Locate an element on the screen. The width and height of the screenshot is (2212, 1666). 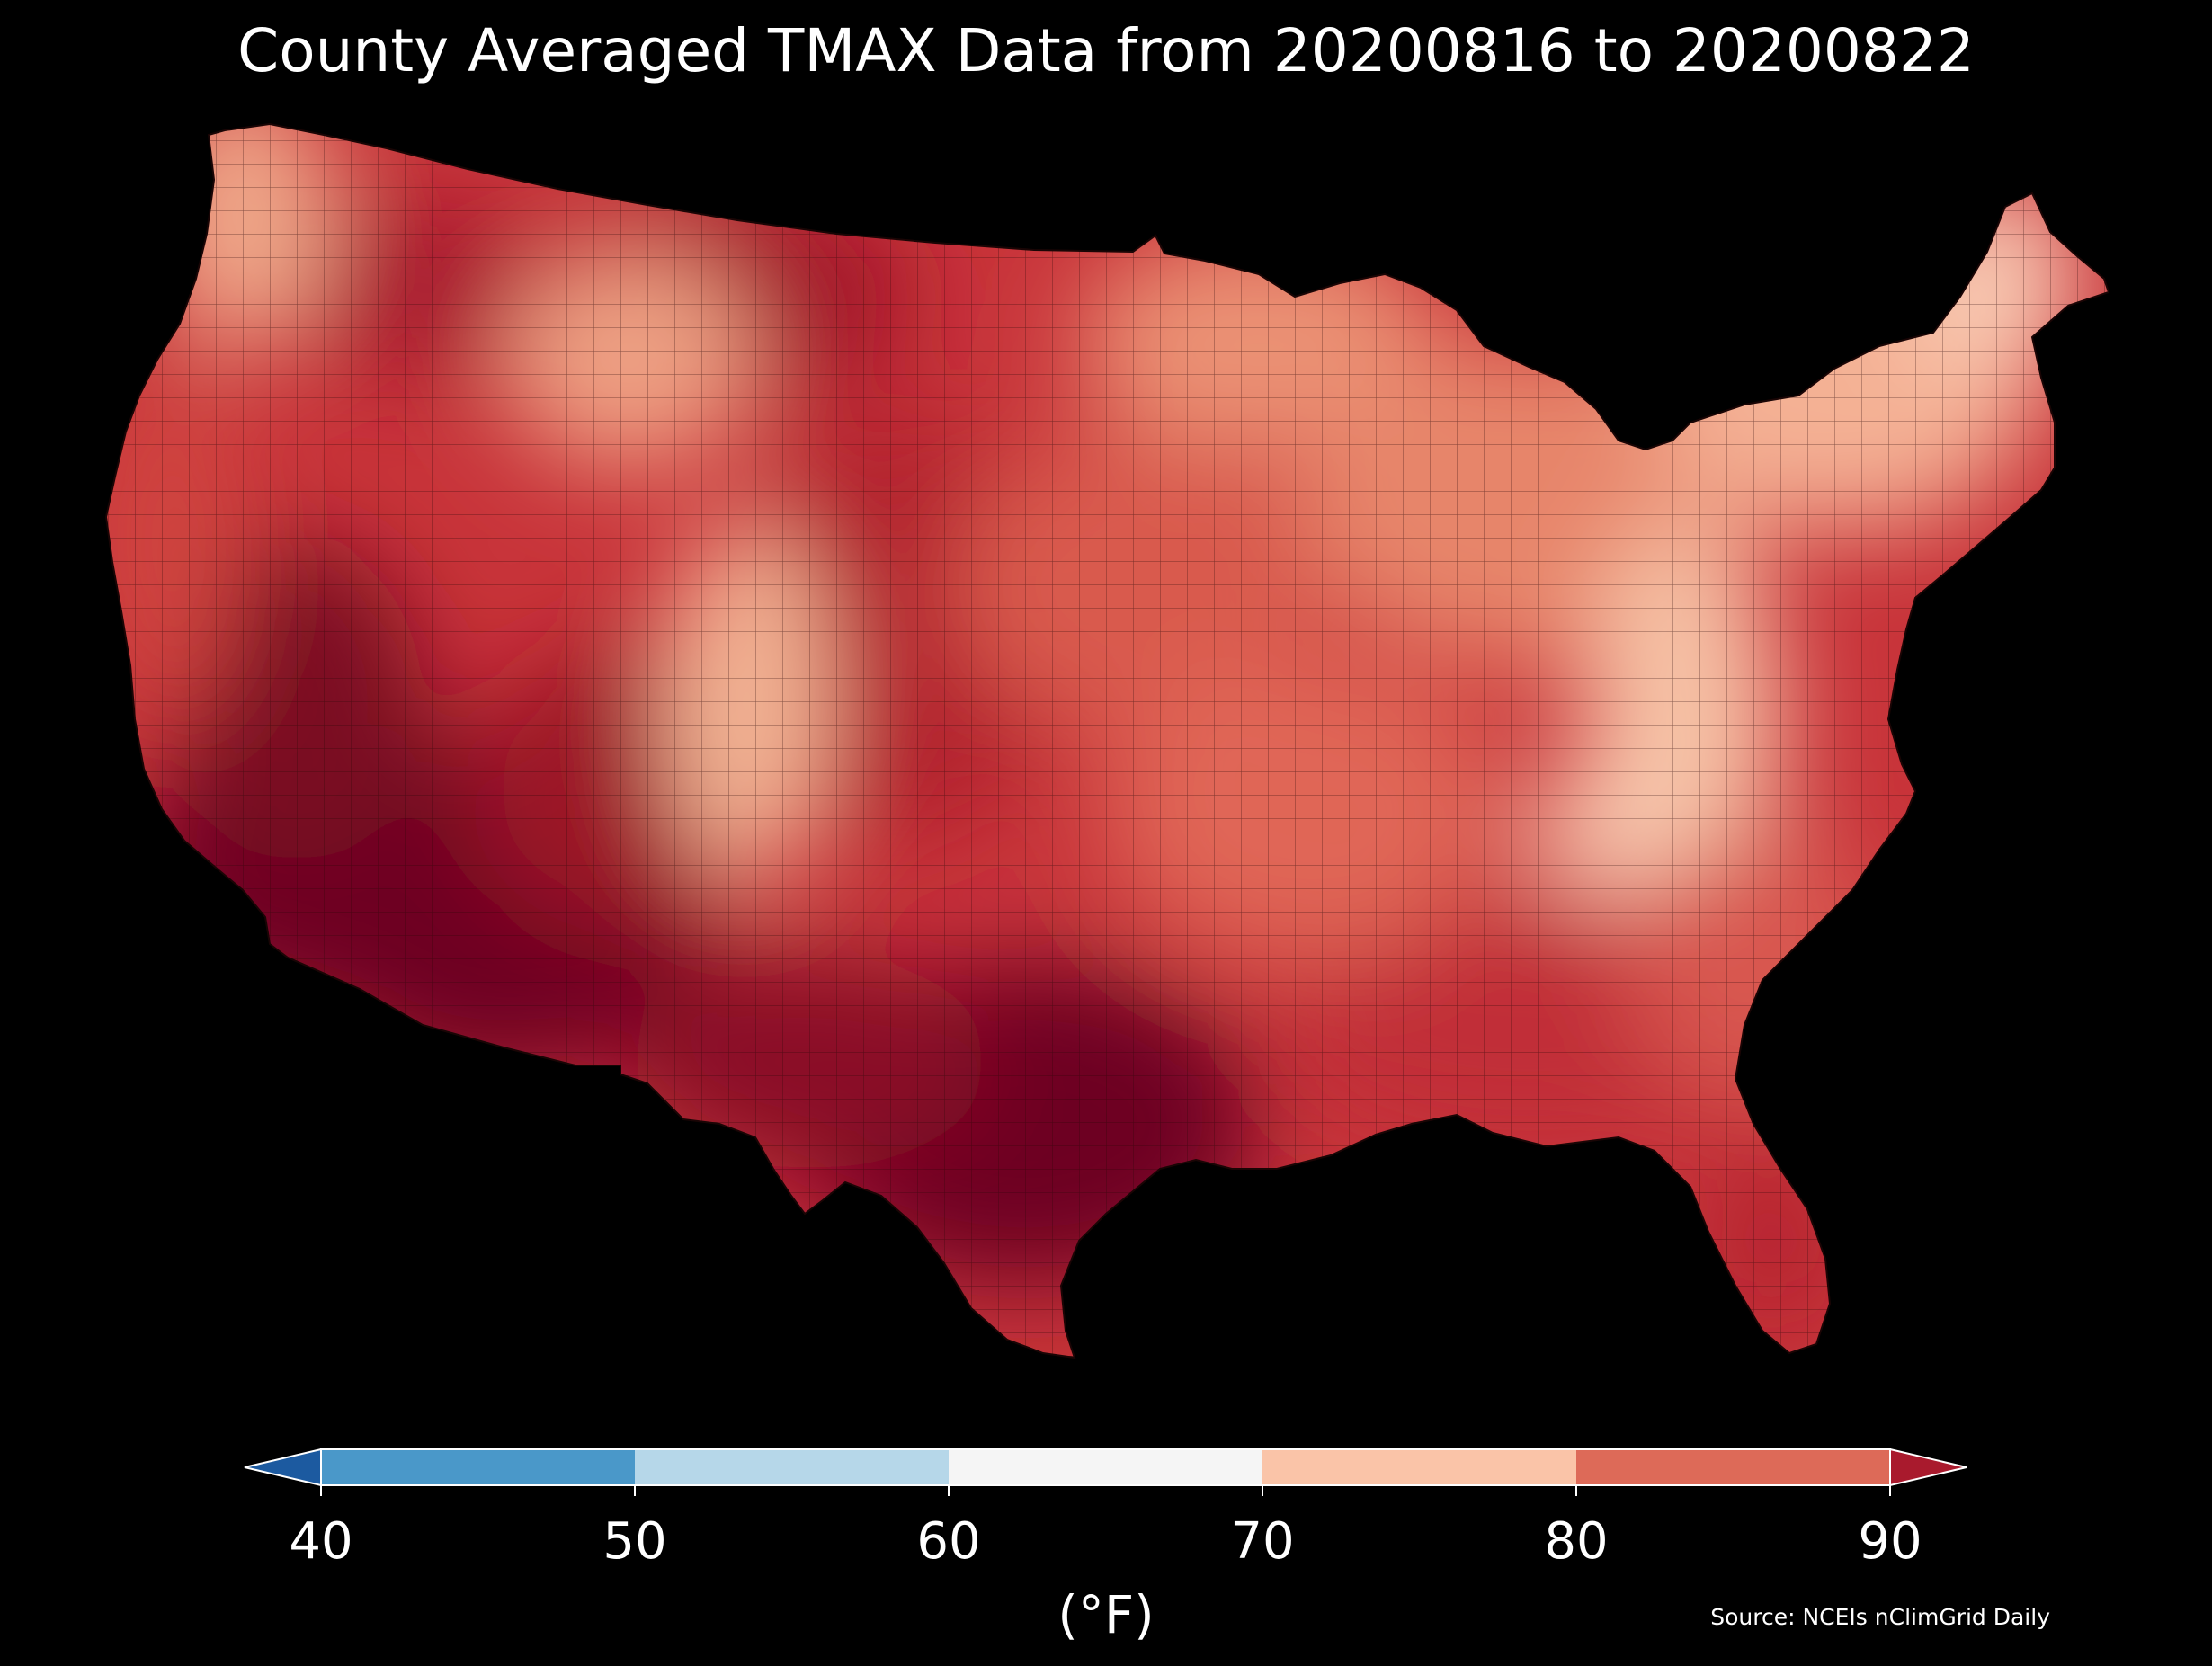
colorbar-tick-50: 50 is located at coordinates (634, 1542).